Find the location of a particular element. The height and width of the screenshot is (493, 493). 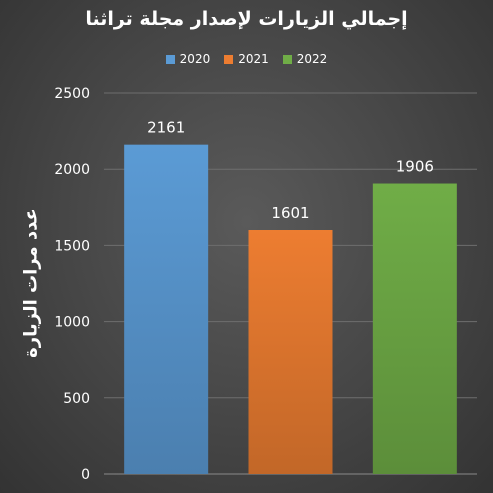

legend-label-2020: 2020 is located at coordinates (195, 59).